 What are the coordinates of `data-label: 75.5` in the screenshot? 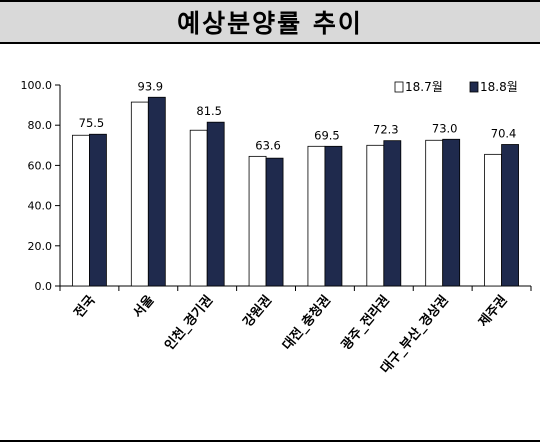 It's located at (92, 123).